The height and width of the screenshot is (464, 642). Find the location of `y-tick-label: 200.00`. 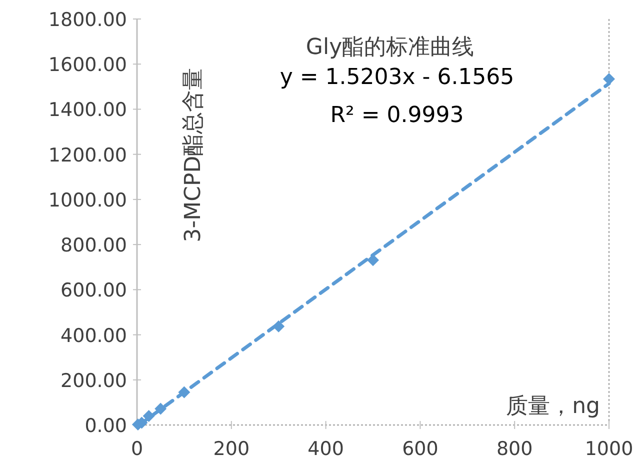

y-tick-label: 200.00 is located at coordinates (93, 381).